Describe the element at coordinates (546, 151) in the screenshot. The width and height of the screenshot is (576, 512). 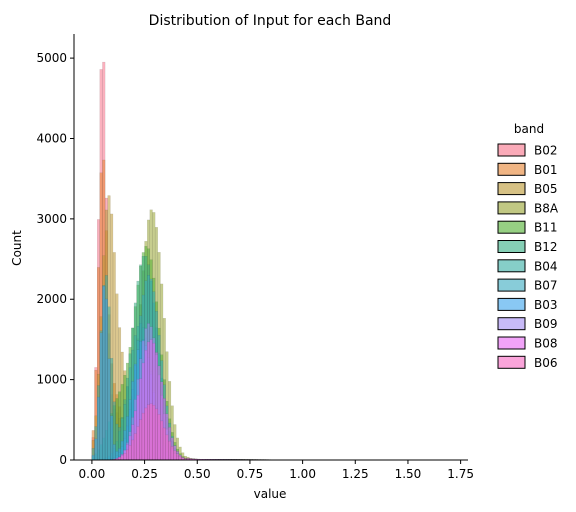
I see `legend-label: B02` at that location.